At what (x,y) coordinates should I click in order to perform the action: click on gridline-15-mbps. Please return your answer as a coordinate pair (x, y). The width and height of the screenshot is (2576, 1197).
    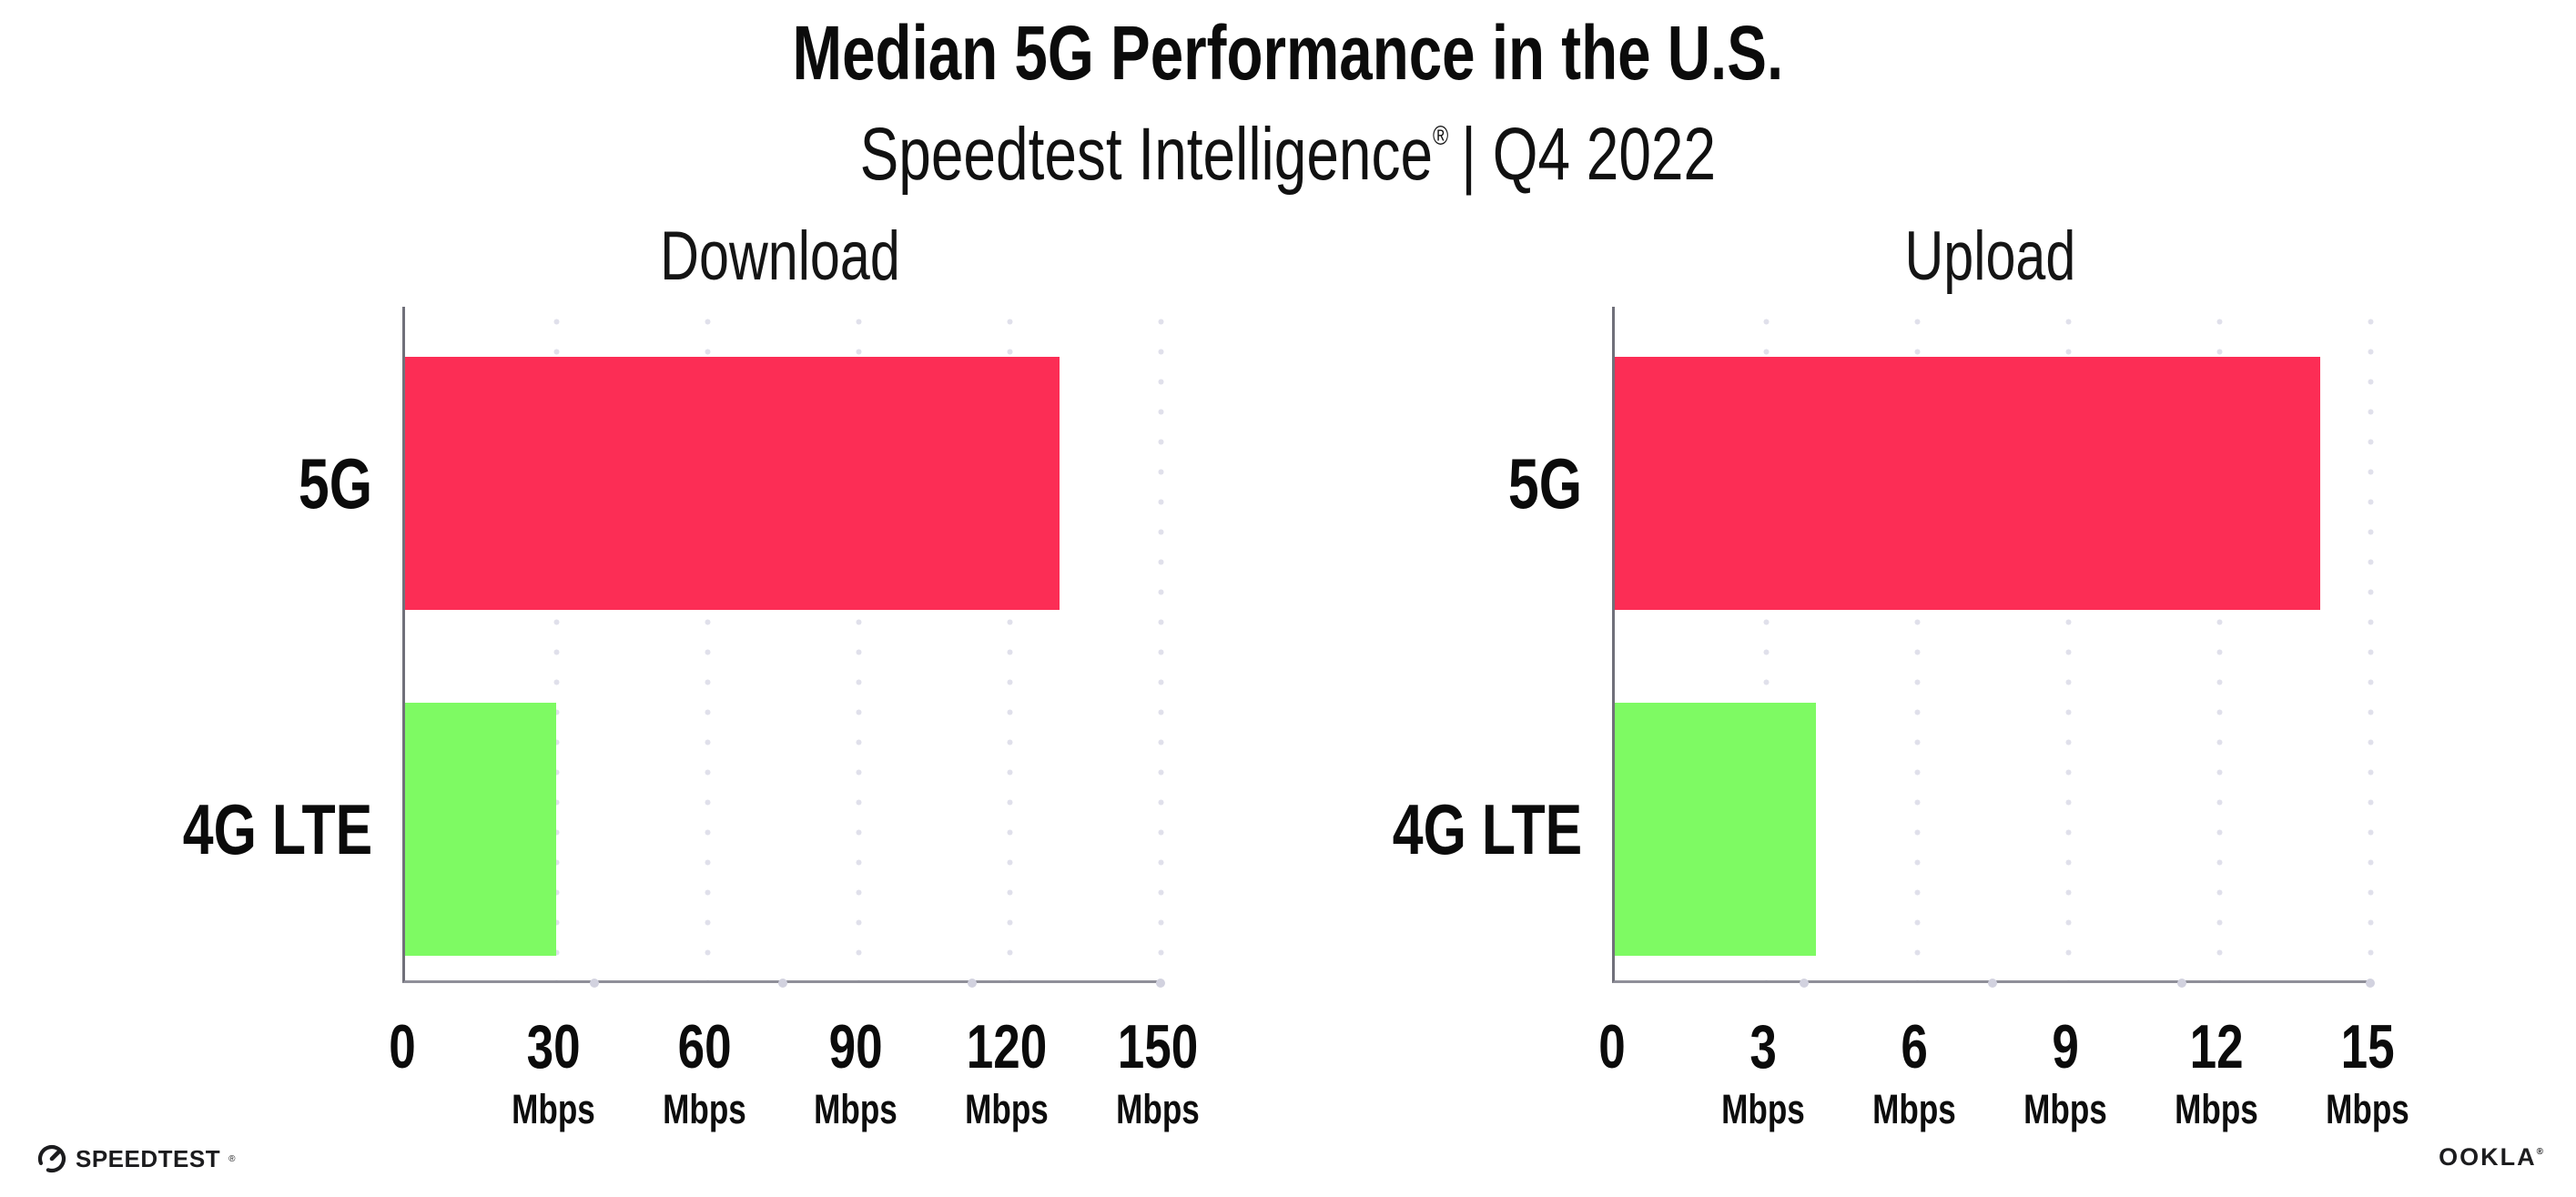
    Looking at the image, I should click on (2371, 643).